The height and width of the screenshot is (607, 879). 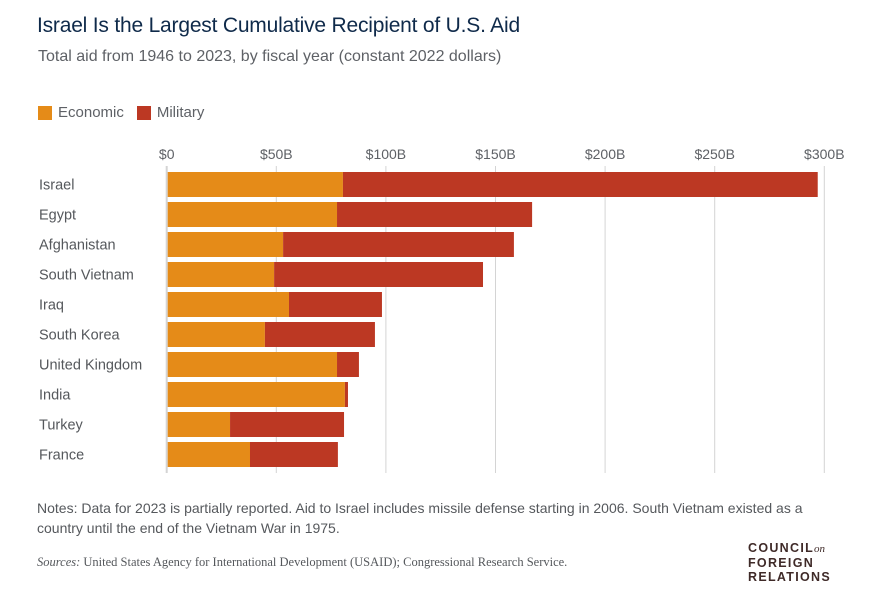 I want to click on category-label: Israel, so click(x=56, y=186).